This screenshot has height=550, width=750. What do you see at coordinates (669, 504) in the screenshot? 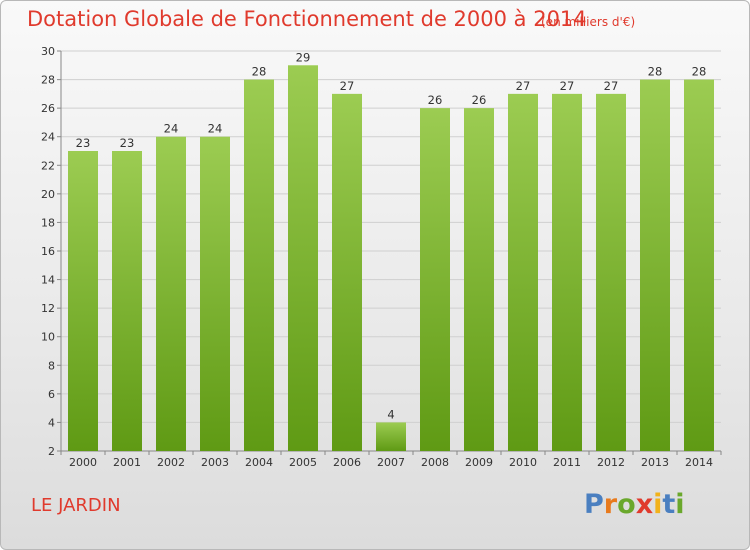
I see `logo-letter: t` at bounding box center [669, 504].